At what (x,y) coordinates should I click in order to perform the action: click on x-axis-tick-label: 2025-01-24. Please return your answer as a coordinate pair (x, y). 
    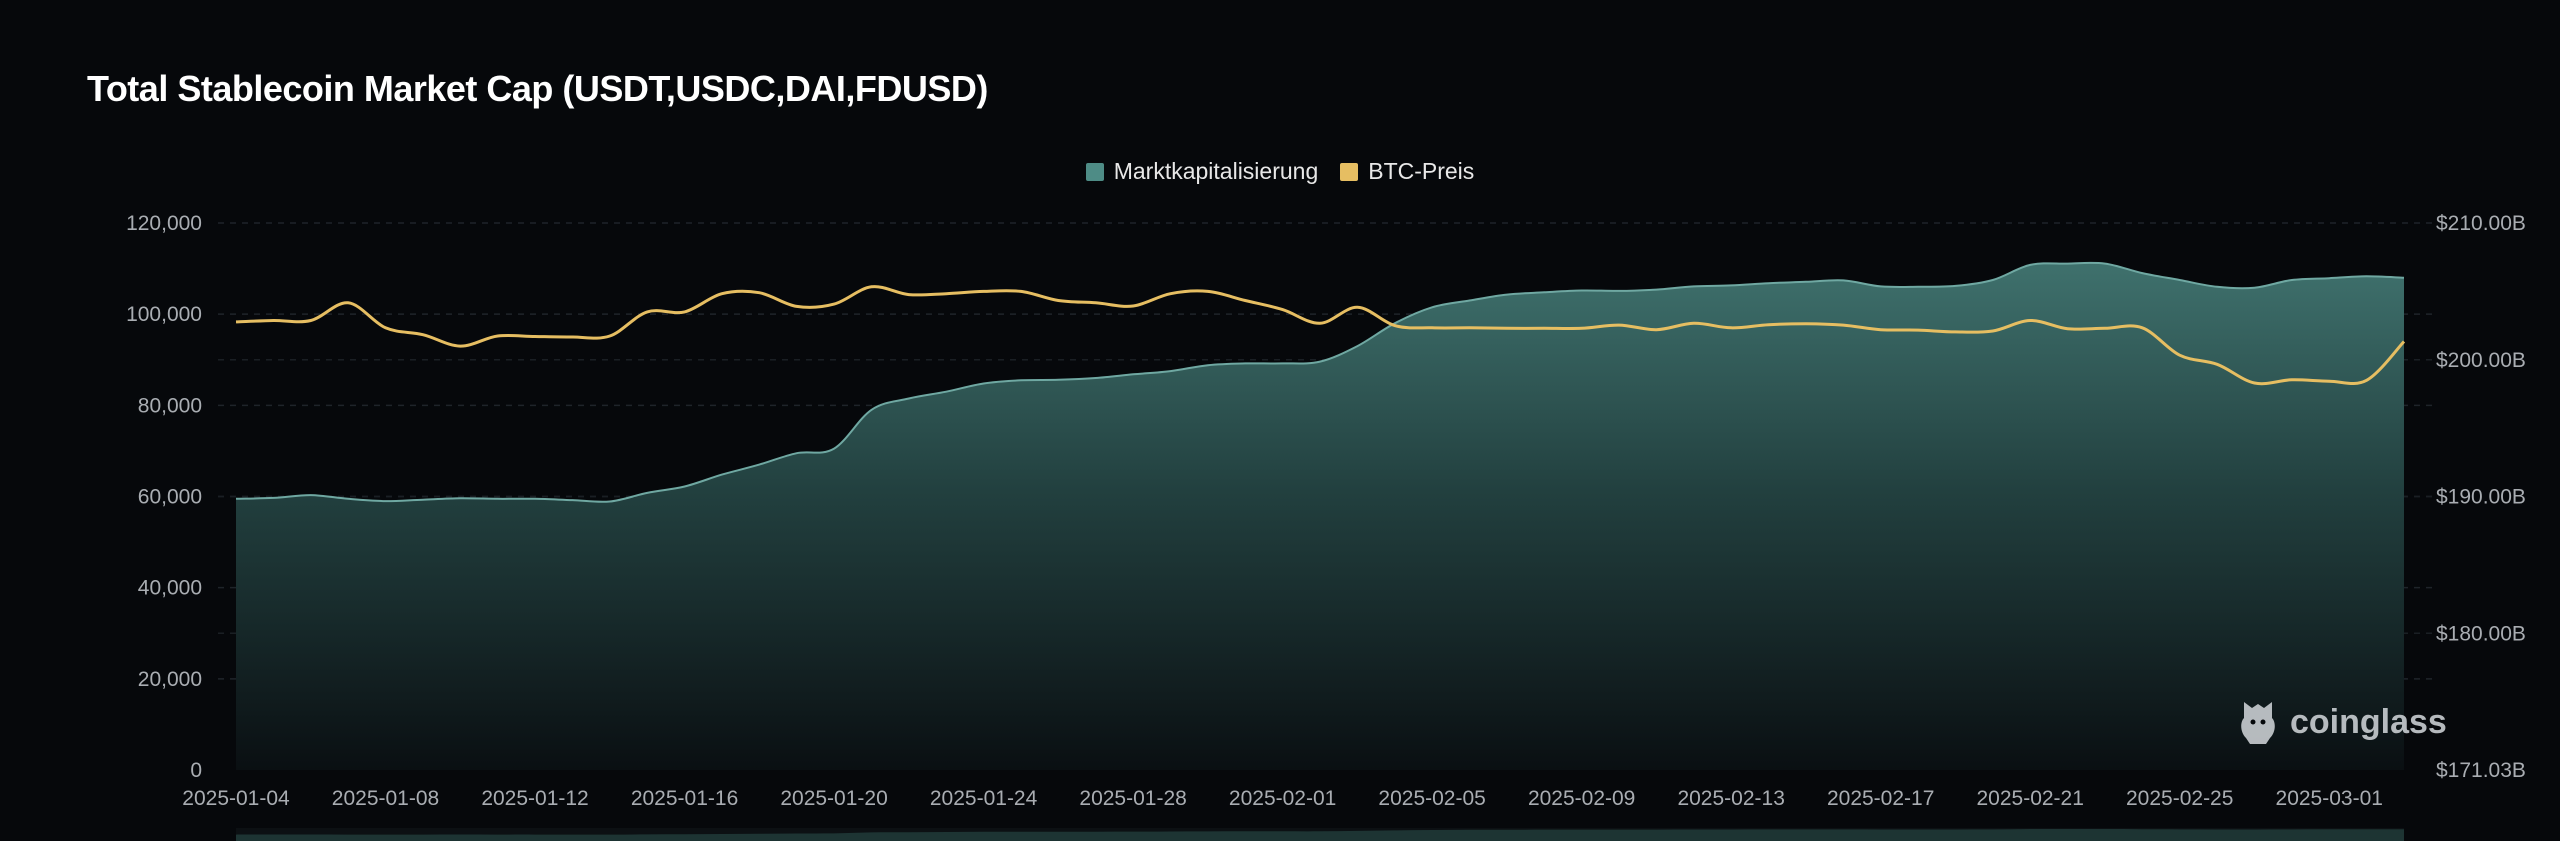
    Looking at the image, I should click on (984, 798).